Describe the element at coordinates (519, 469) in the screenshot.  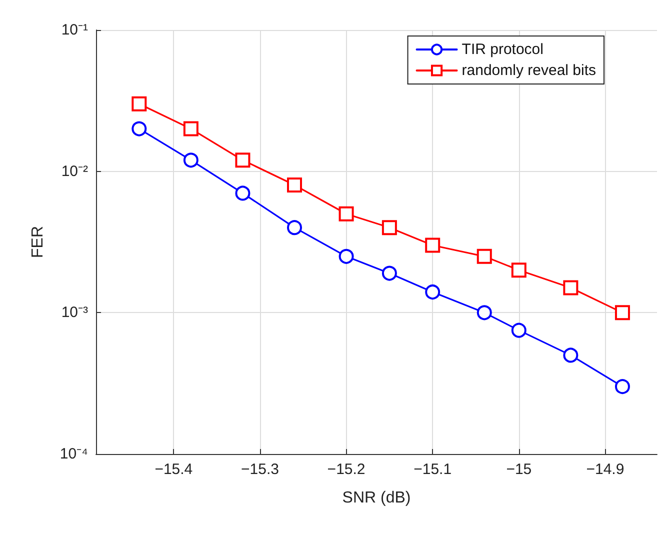
I see `x-tick-label: −15` at that location.